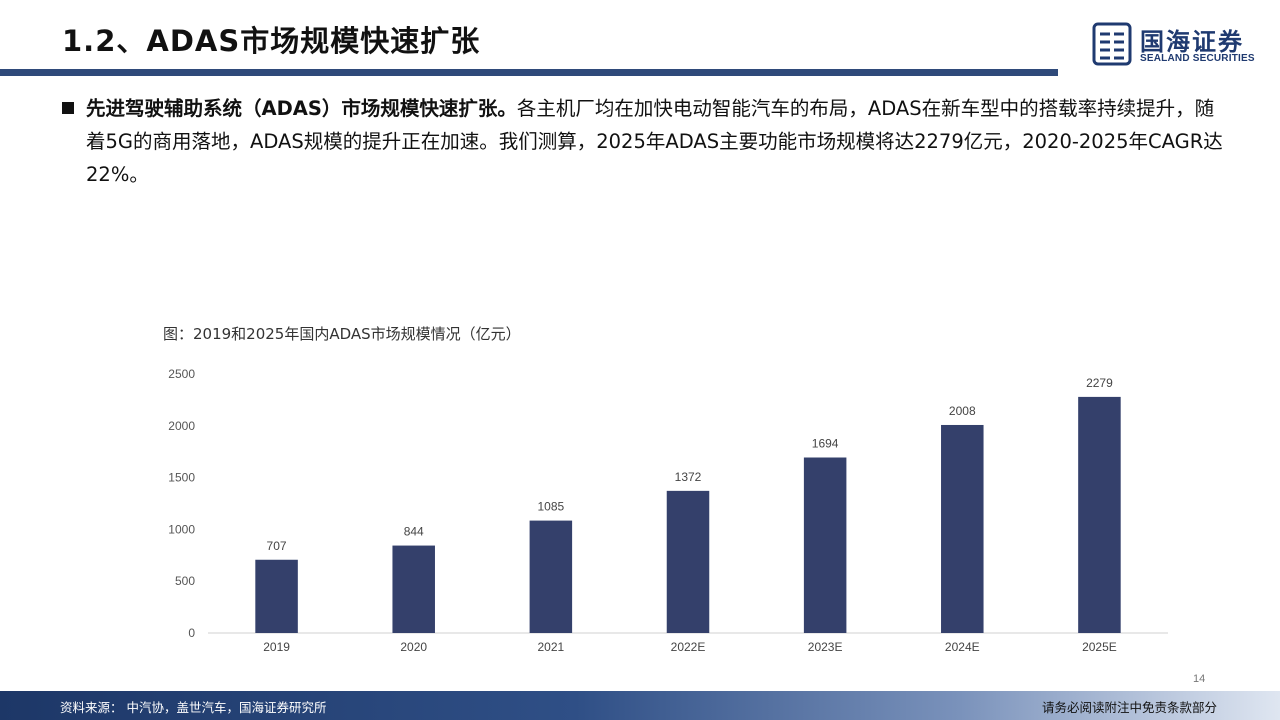 This screenshot has width=1280, height=720. What do you see at coordinates (551, 647) in the screenshot?
I see `x-tick-label: 2021` at bounding box center [551, 647].